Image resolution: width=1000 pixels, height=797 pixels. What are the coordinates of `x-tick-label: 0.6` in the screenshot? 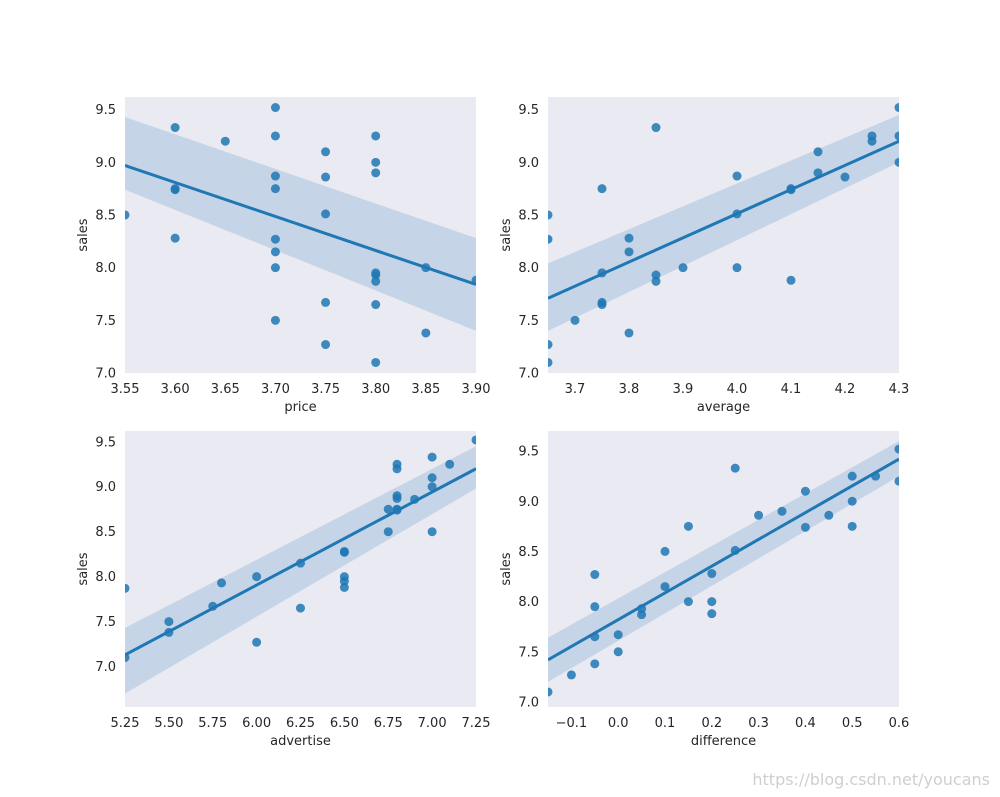 It's located at (899, 723).